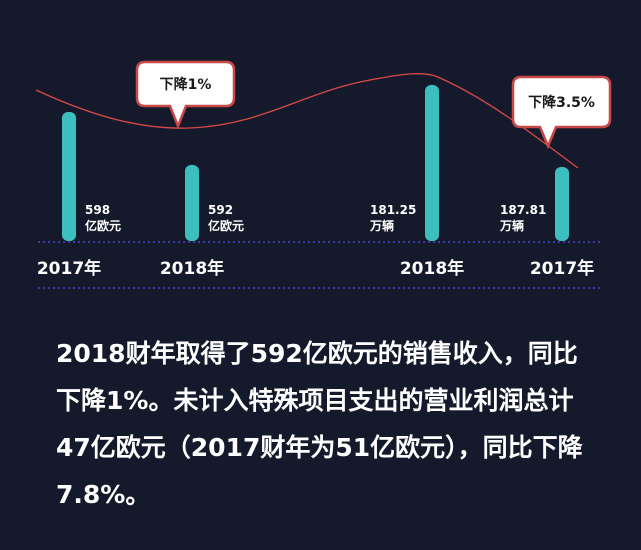 This screenshot has height=550, width=641. I want to click on callout-text: 下降1%, so click(186, 84).